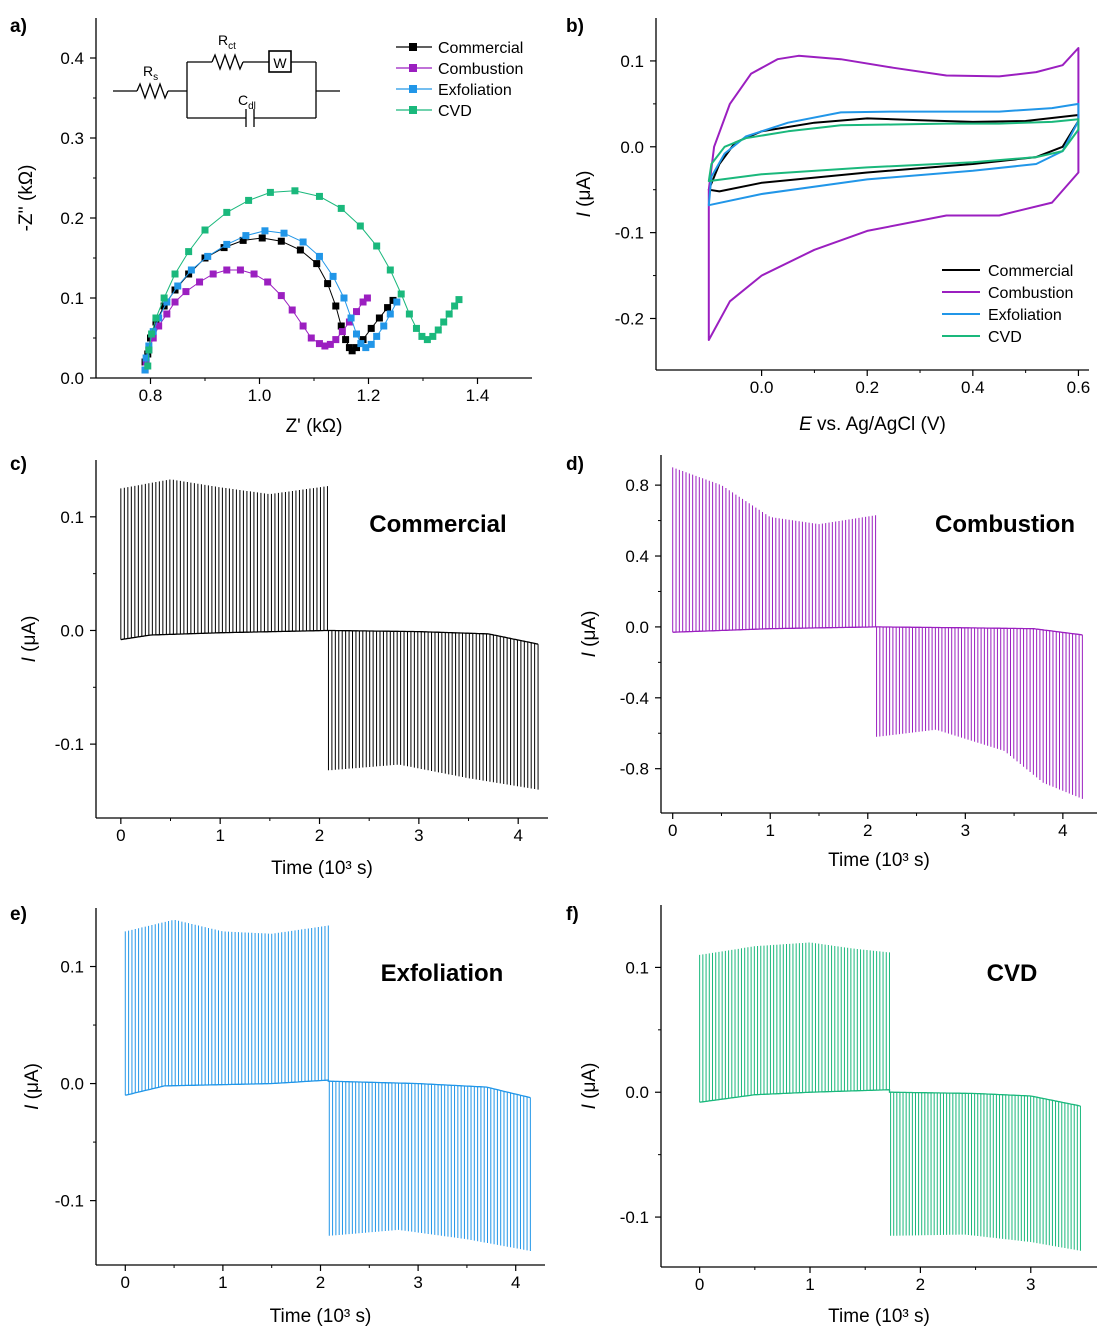 The width and height of the screenshot is (1103, 1329). Describe the element at coordinates (152, 91) in the screenshot. I see `resistor-rs` at that location.